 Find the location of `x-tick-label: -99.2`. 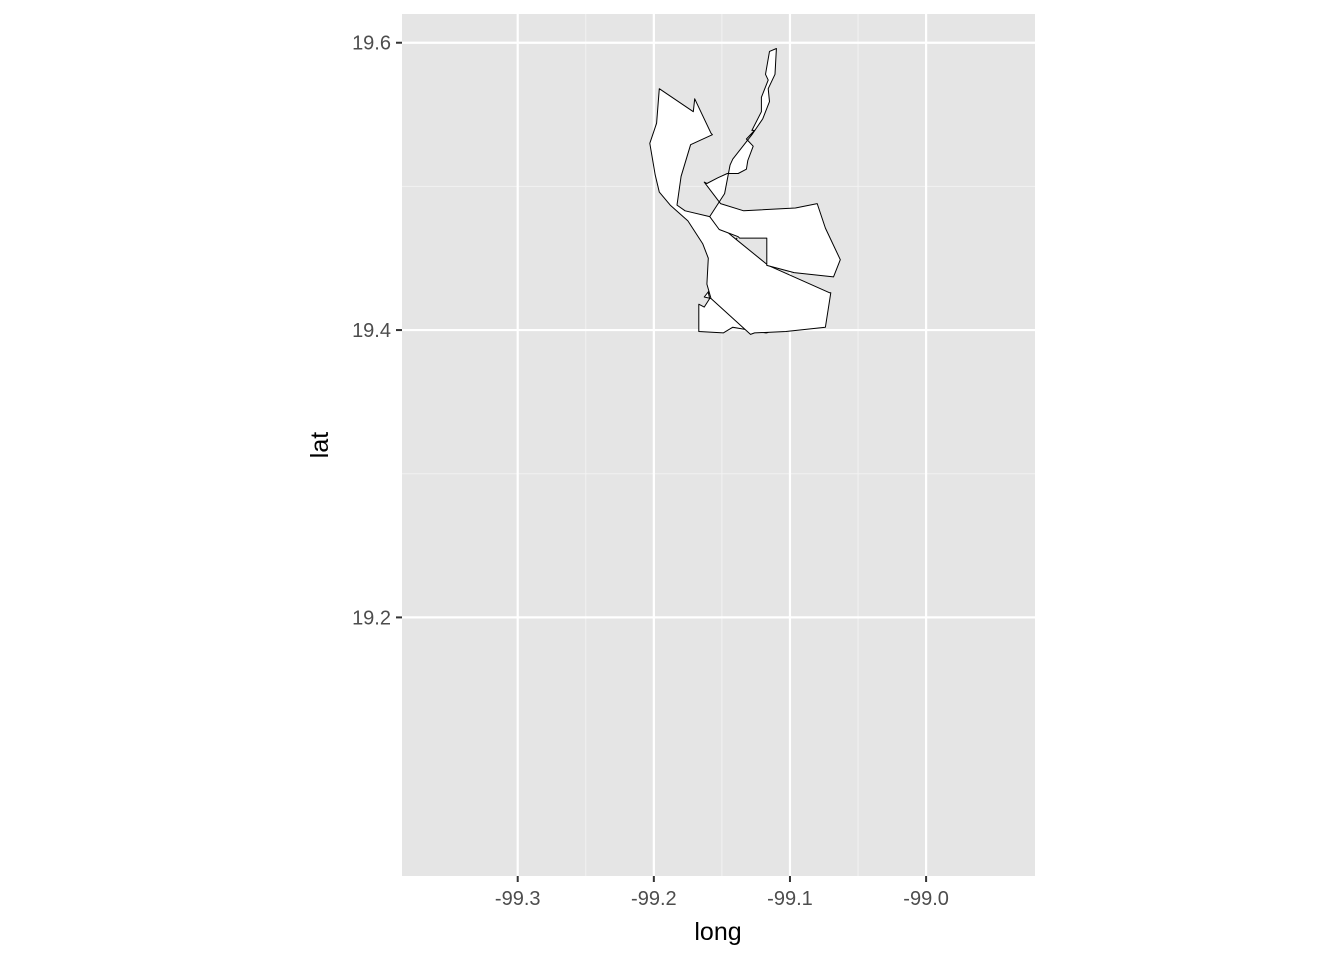

x-tick-label: -99.2 is located at coordinates (654, 899).